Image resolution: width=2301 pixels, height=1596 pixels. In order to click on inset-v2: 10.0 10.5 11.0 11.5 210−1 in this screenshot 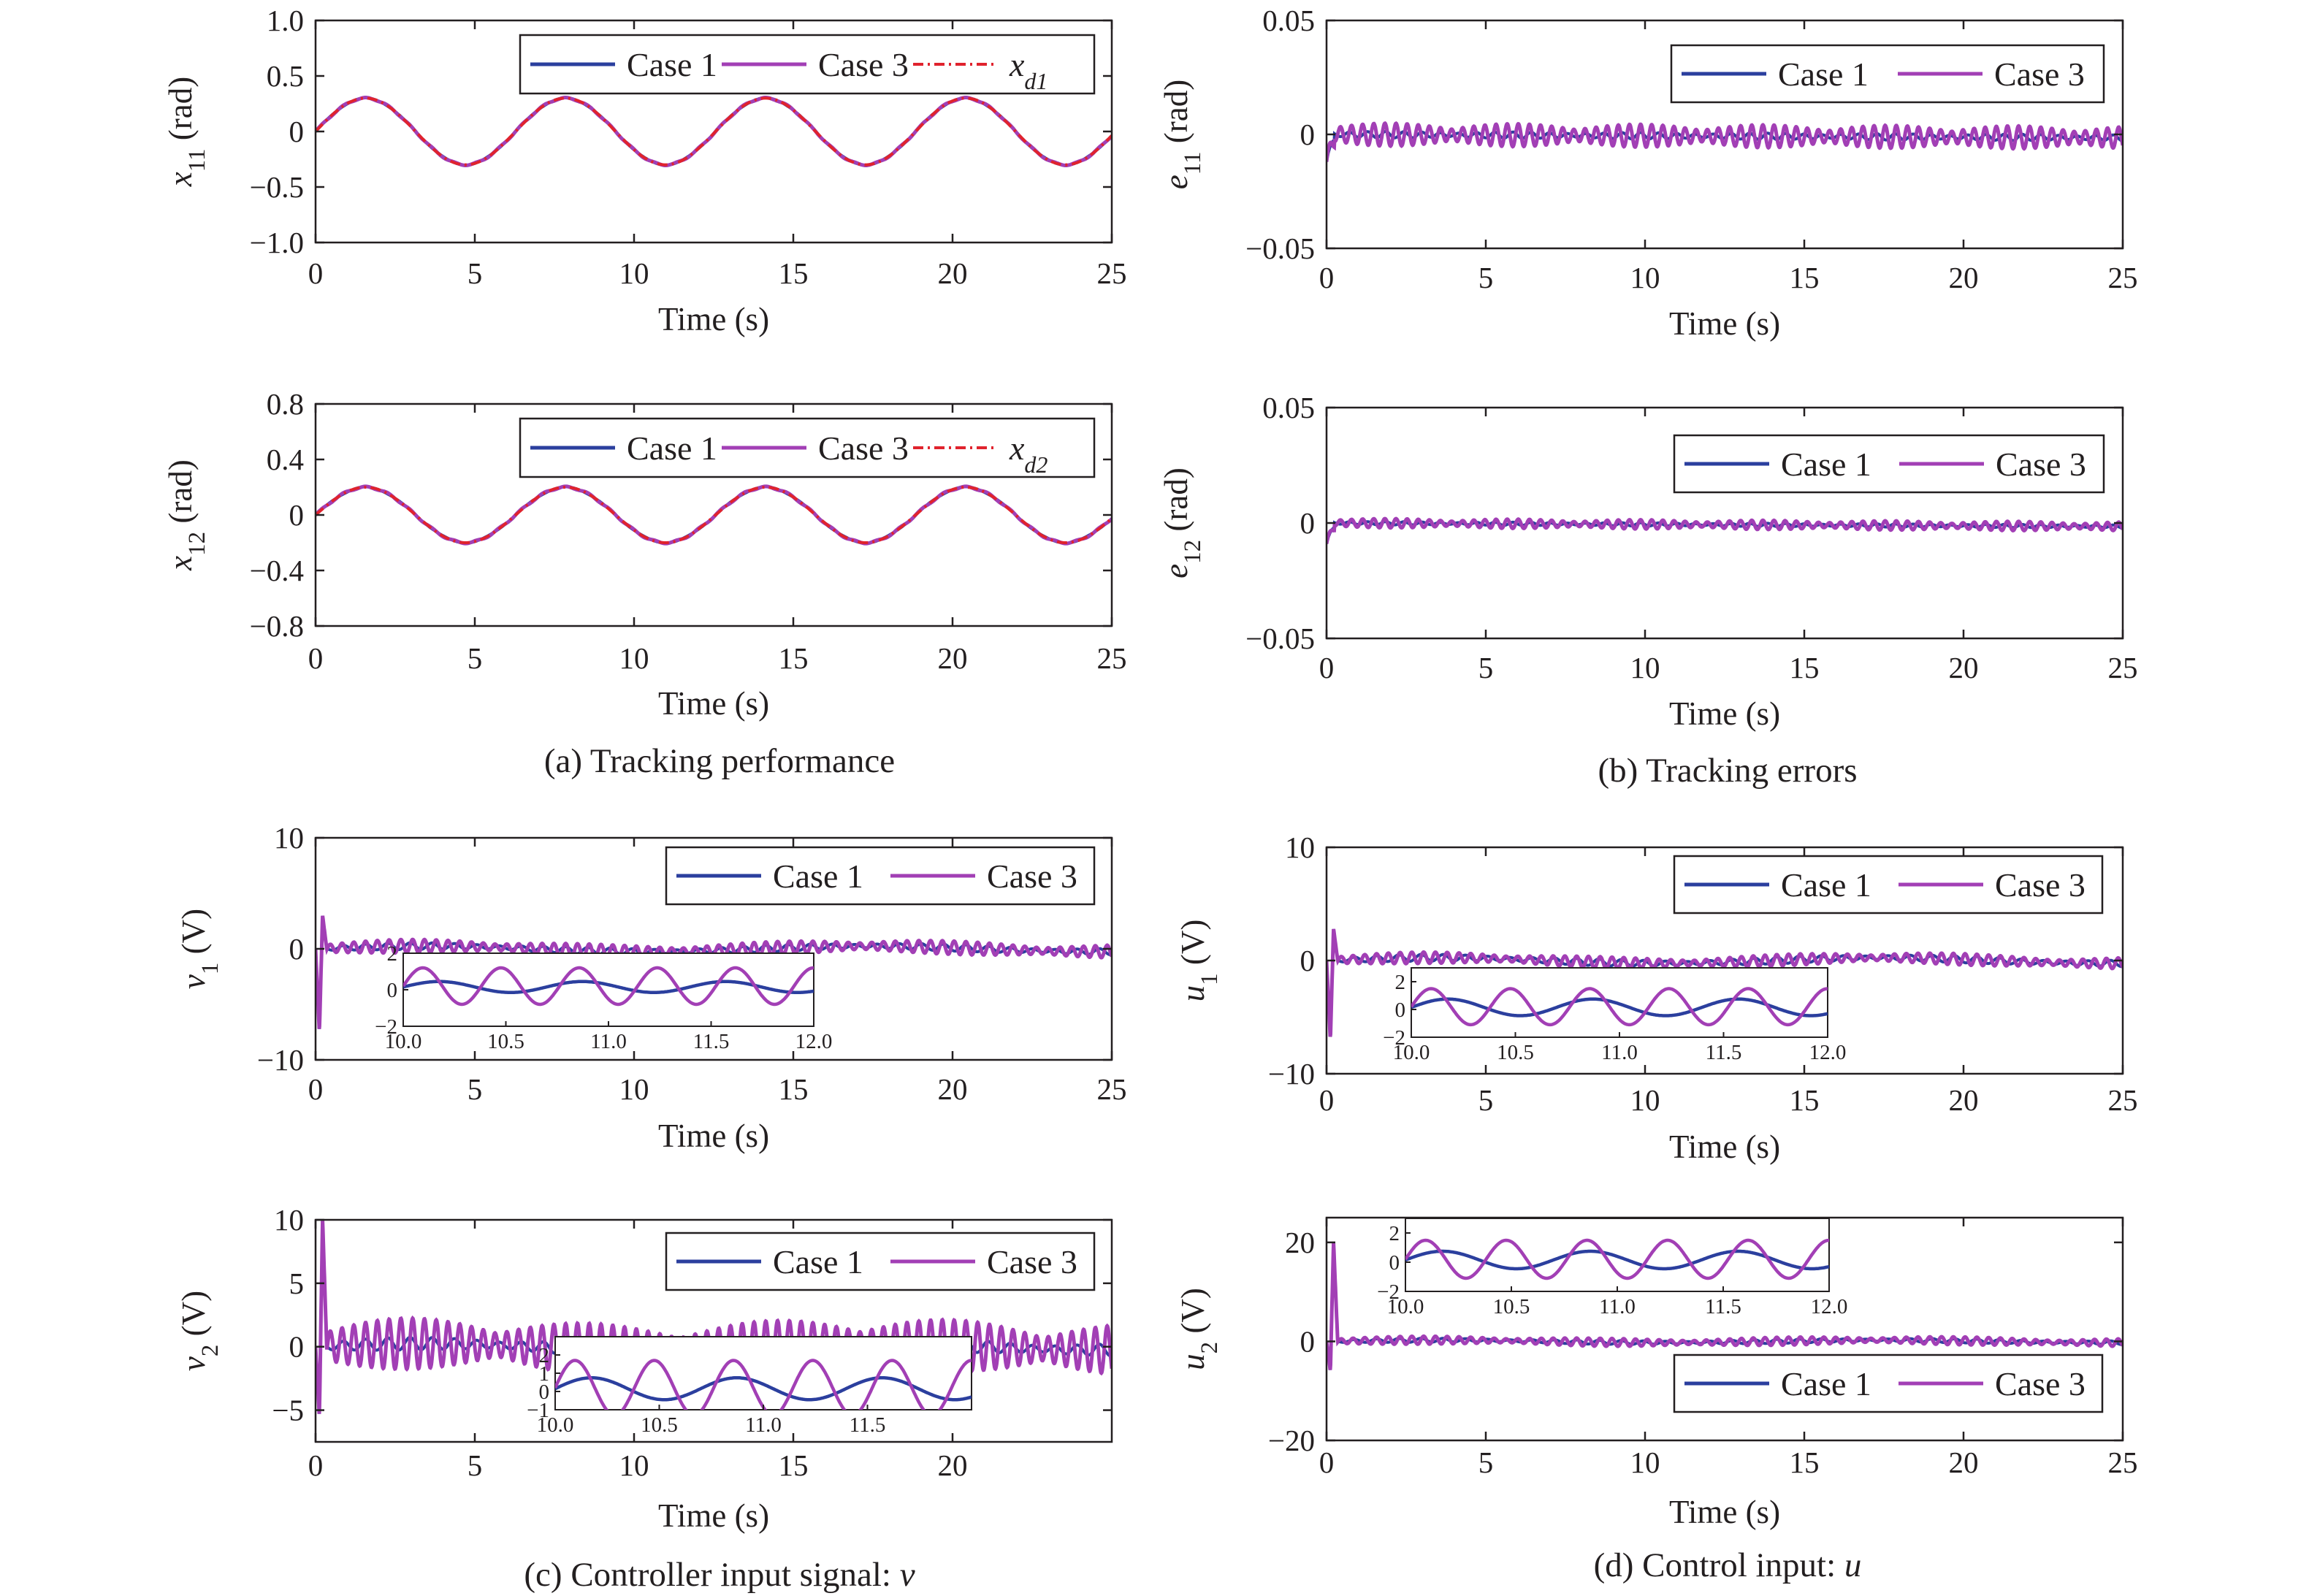, I will do `click(750, 1386)`.